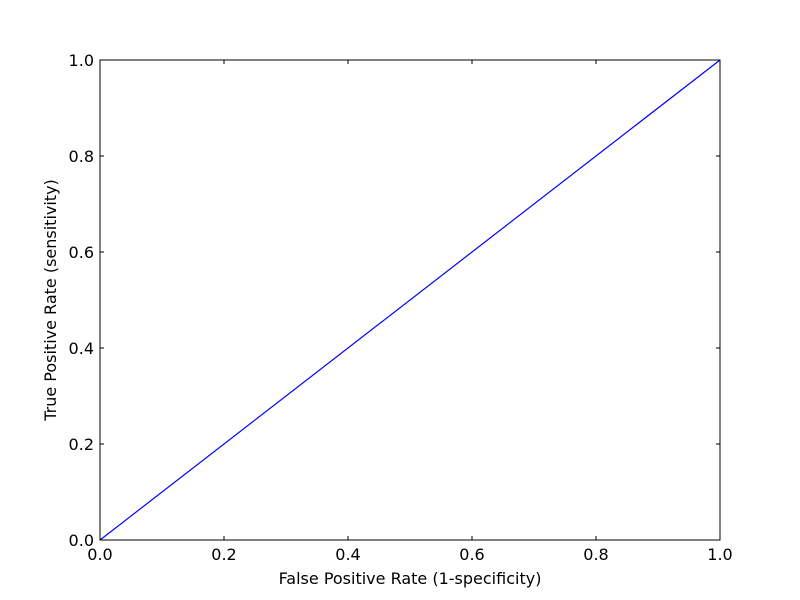  I want to click on y-axis-label: True Positive Rate (sensitivity), so click(50, 300).